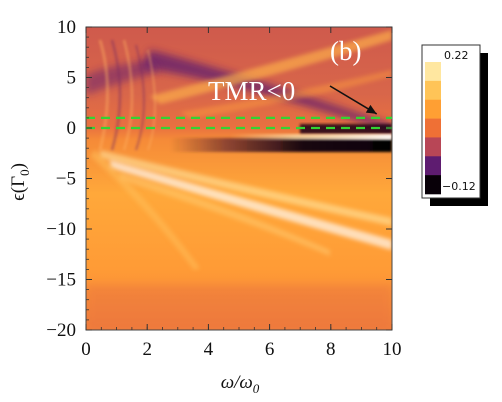 Image resolution: width=502 pixels, height=402 pixels. I want to click on heatmap-light-streak-upper2, so click(286, 94).